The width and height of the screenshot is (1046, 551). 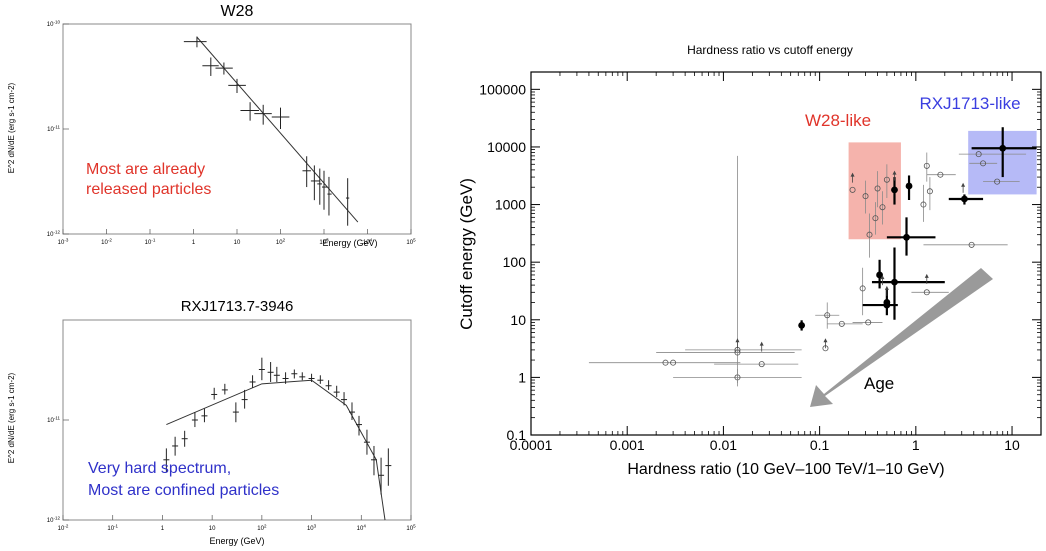 I want to click on w28-annotation-line-1: Most are already, so click(x=145, y=169).